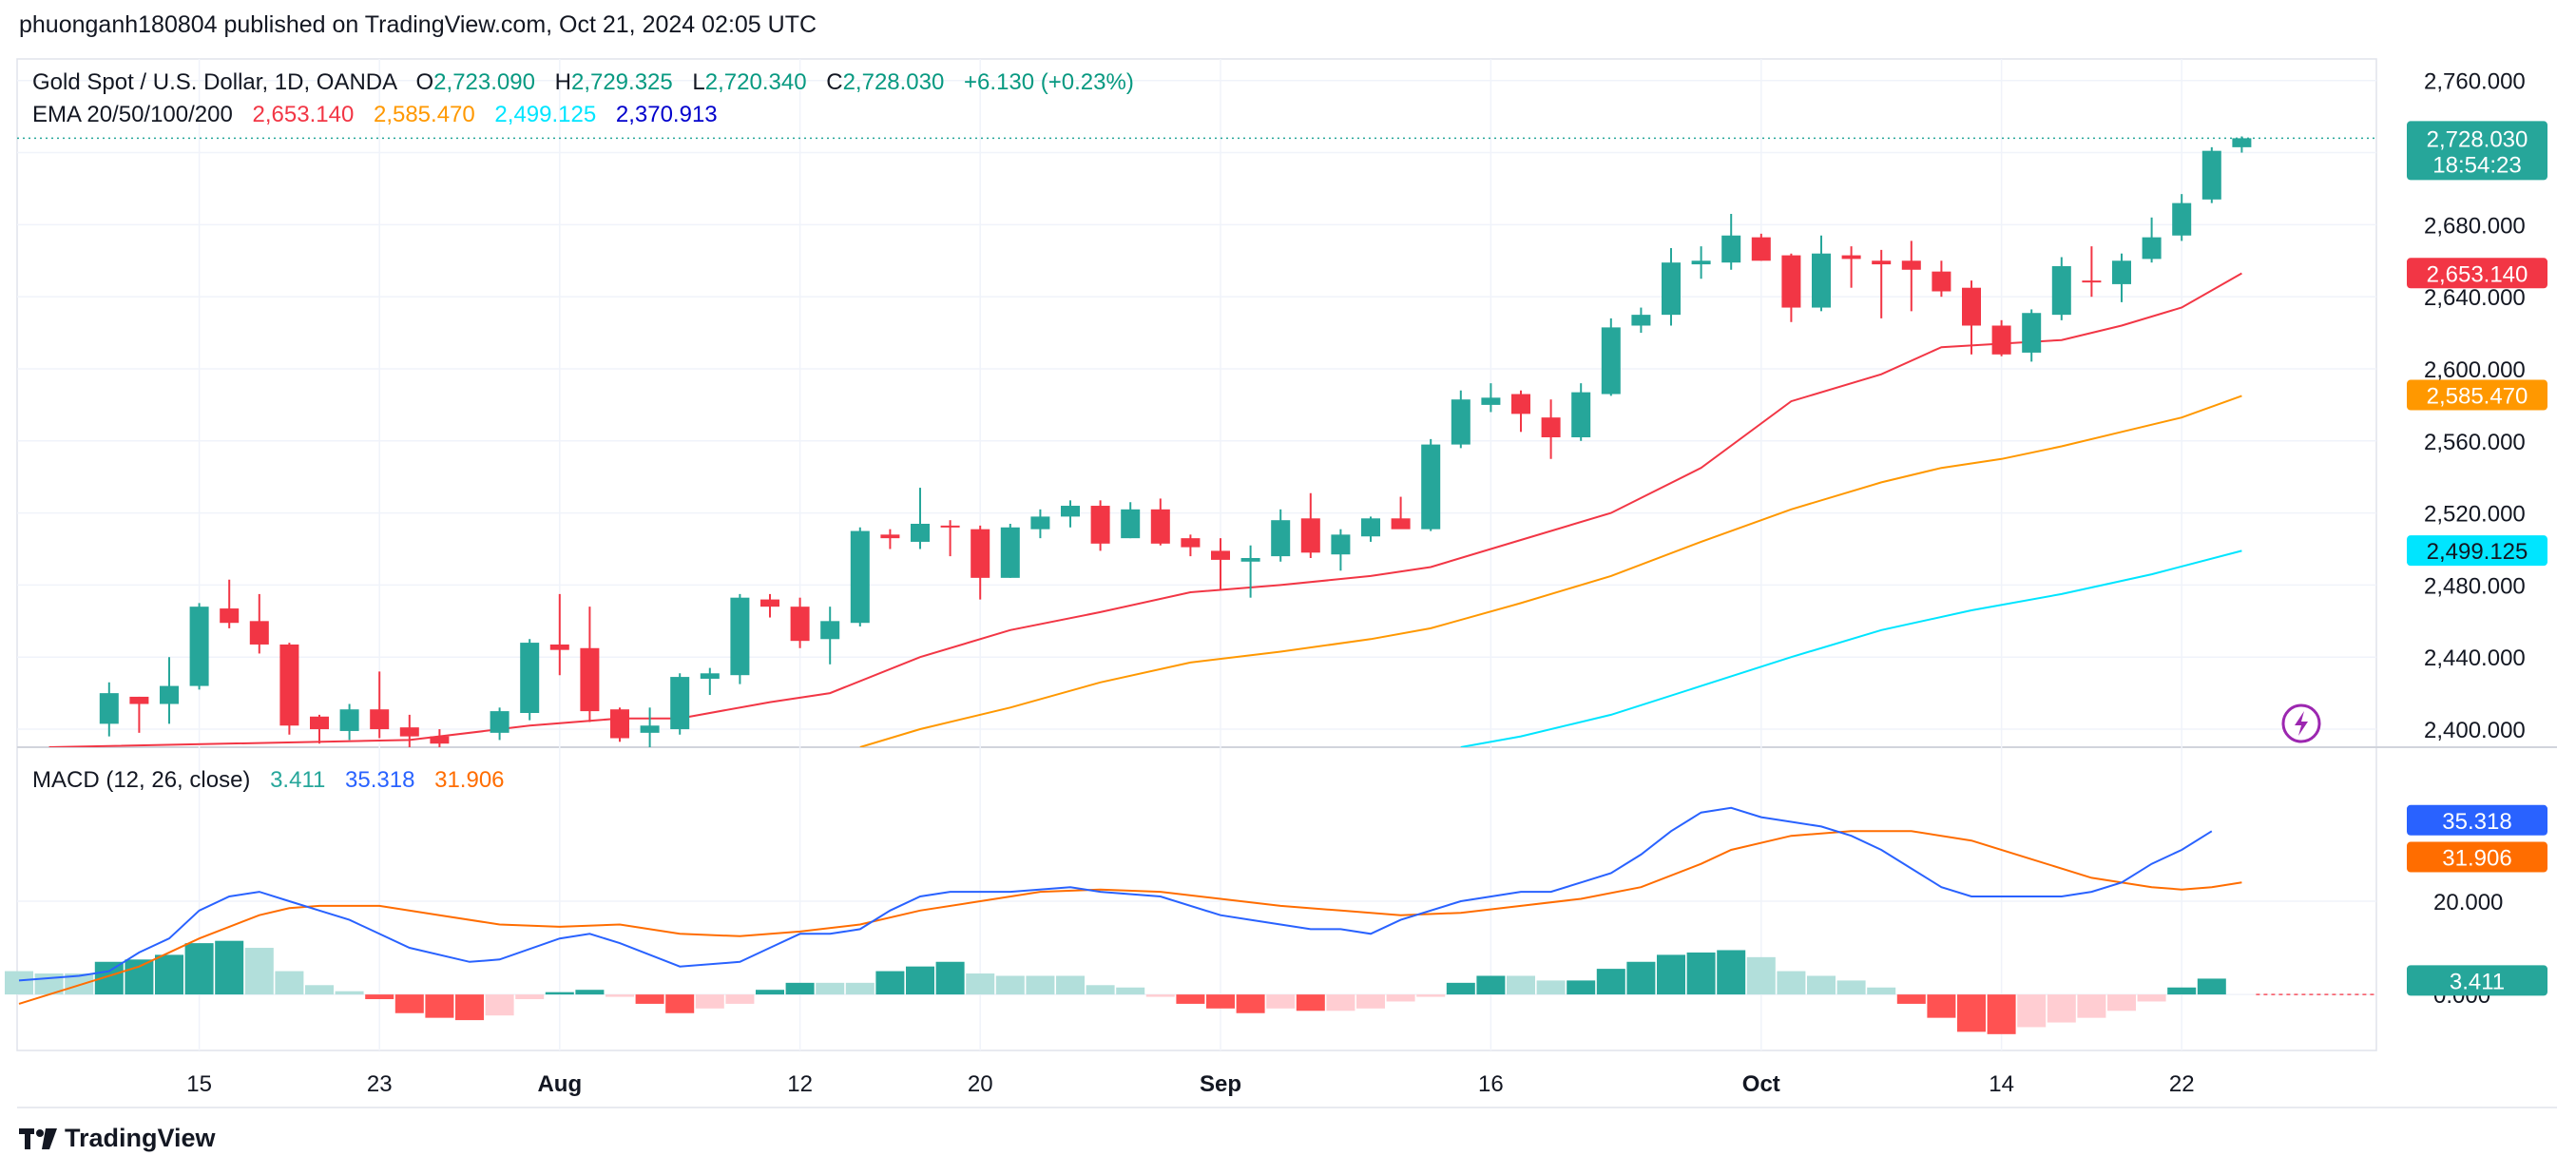  Describe the element at coordinates (2478, 274) in the screenshot. I see `ema20-price-tag-text: 2,653.140` at that location.